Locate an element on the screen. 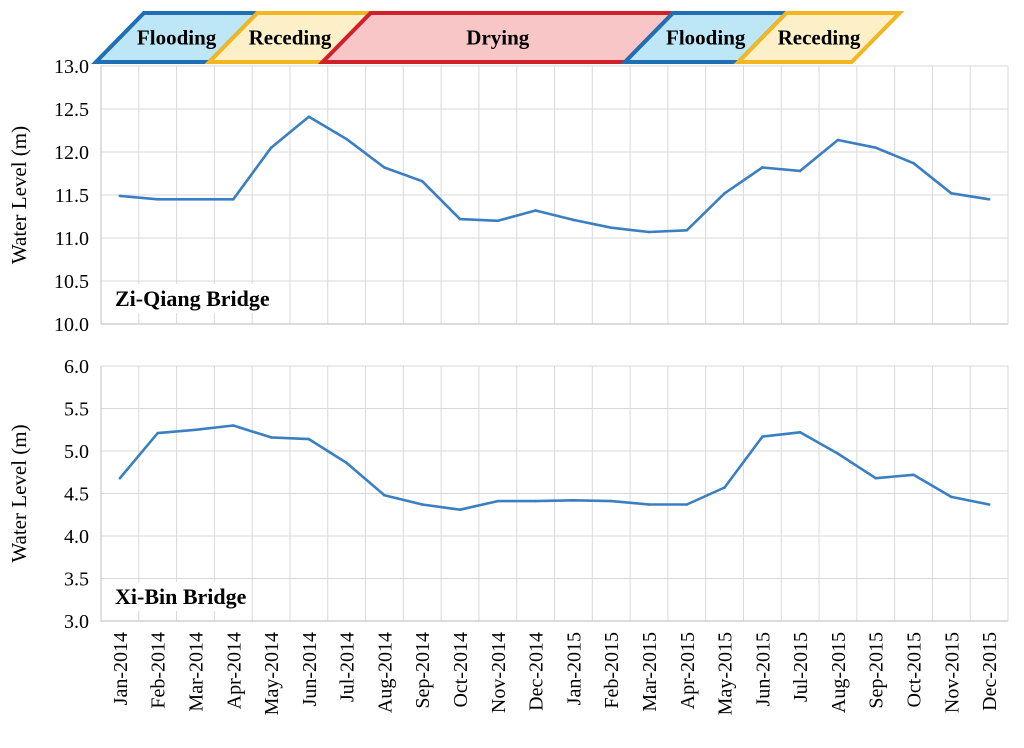 The width and height of the screenshot is (1024, 748). y-tick-label: 4.0 is located at coordinates (76, 537).